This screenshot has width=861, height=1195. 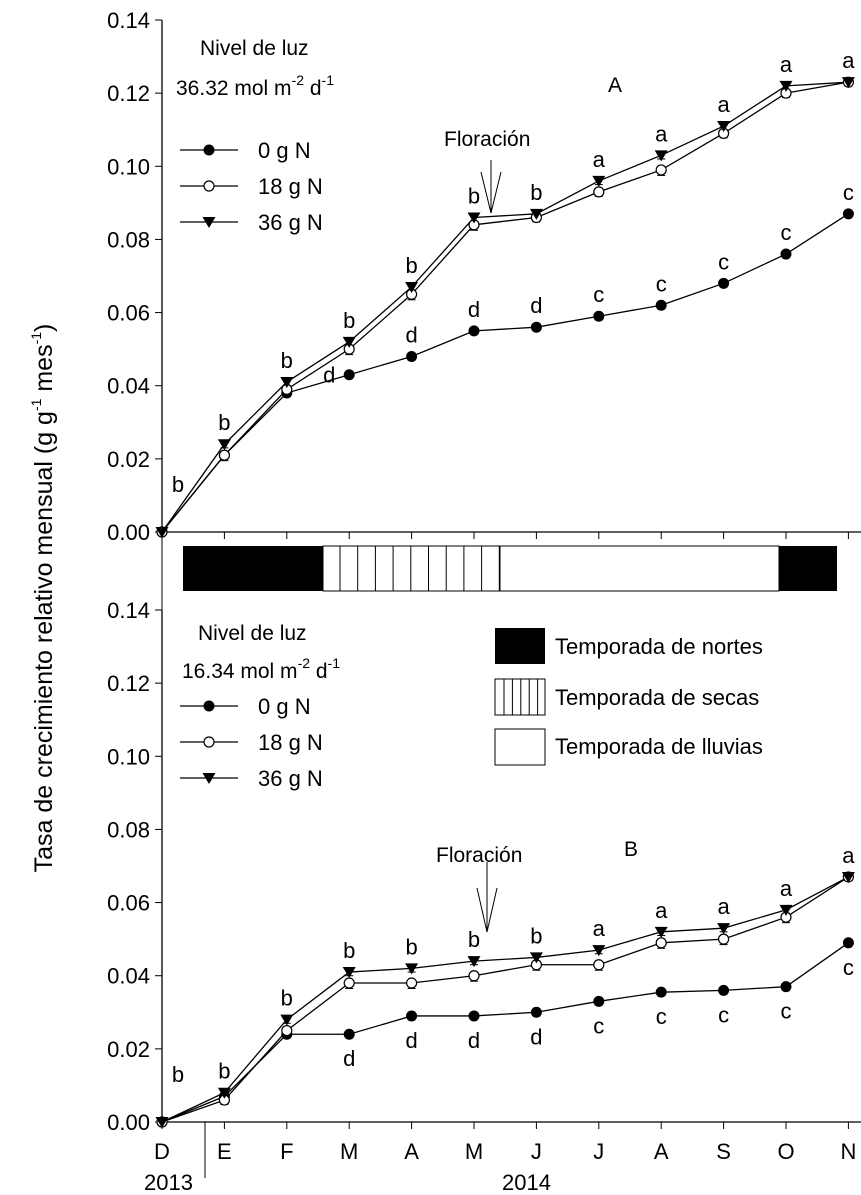 I want to click on panel-b-flowering-arrow, so click(x=487, y=897).